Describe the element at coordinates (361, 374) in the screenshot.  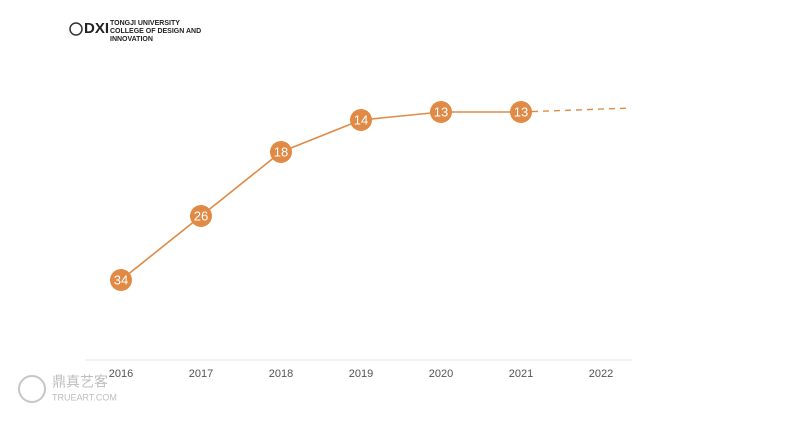
I see `x-tick-label: 2019` at that location.